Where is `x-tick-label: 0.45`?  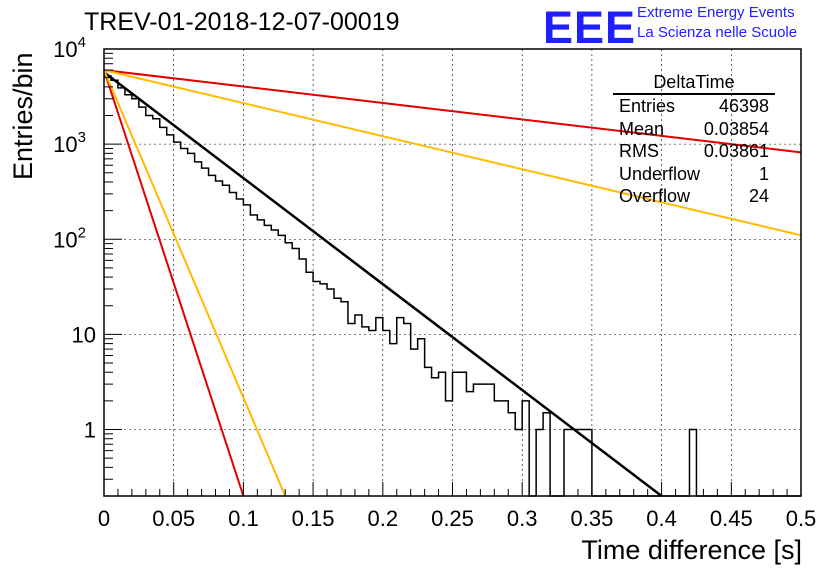
x-tick-label: 0.45 is located at coordinates (731, 518).